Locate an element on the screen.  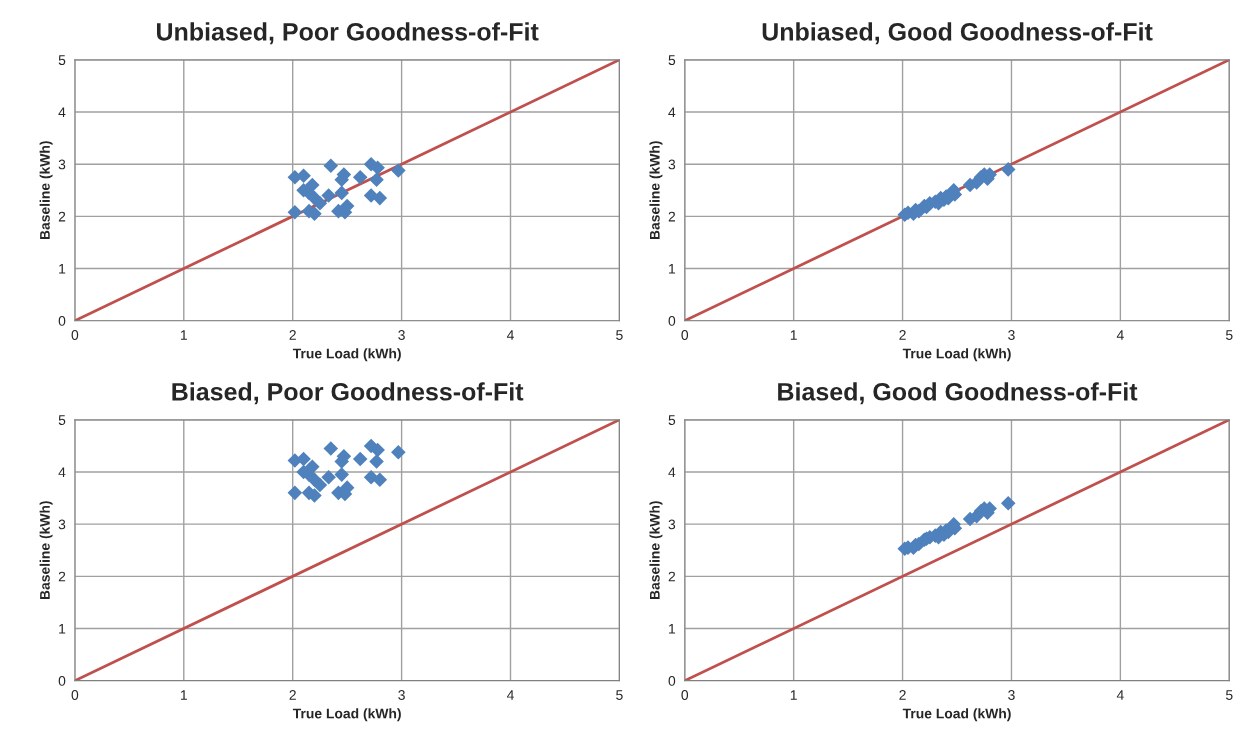
chart-title: Biased, Good Goodness-of-Fit is located at coordinates (958, 393).